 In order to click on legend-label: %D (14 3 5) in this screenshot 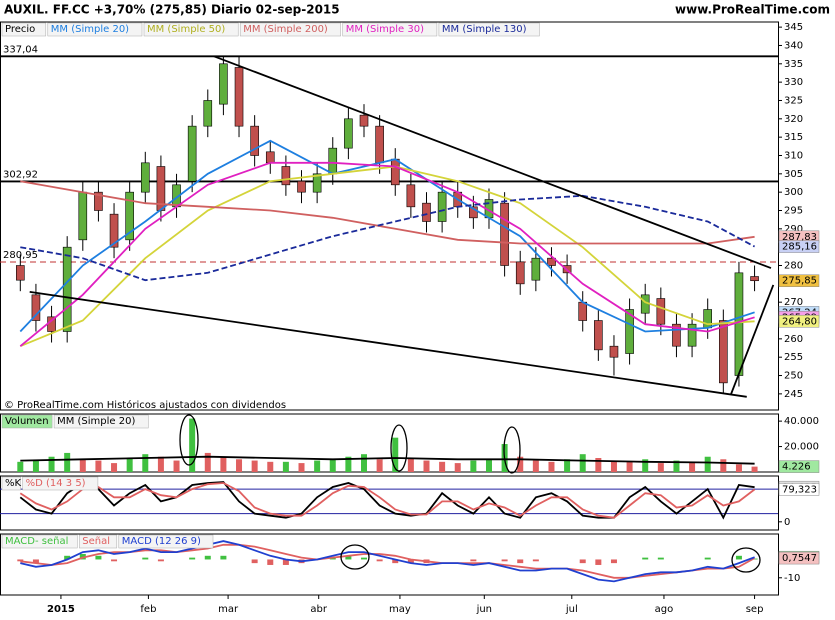, I will do `click(56, 483)`.